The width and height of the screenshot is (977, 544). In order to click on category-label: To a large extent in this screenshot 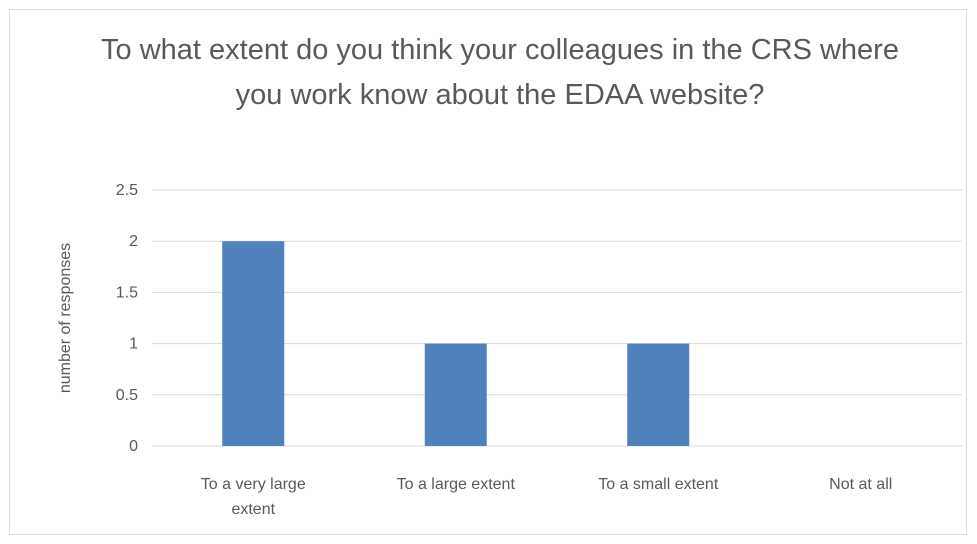, I will do `click(456, 484)`.